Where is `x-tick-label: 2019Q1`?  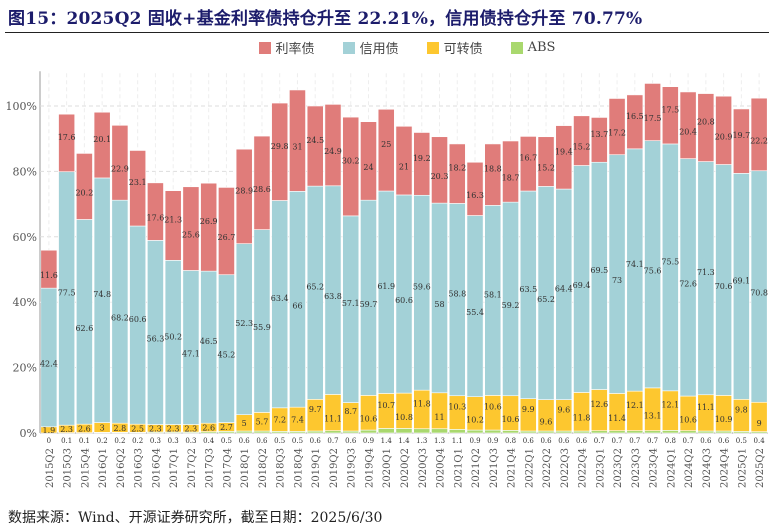
x-tick-label: 2019Q1 is located at coordinates (316, 468).